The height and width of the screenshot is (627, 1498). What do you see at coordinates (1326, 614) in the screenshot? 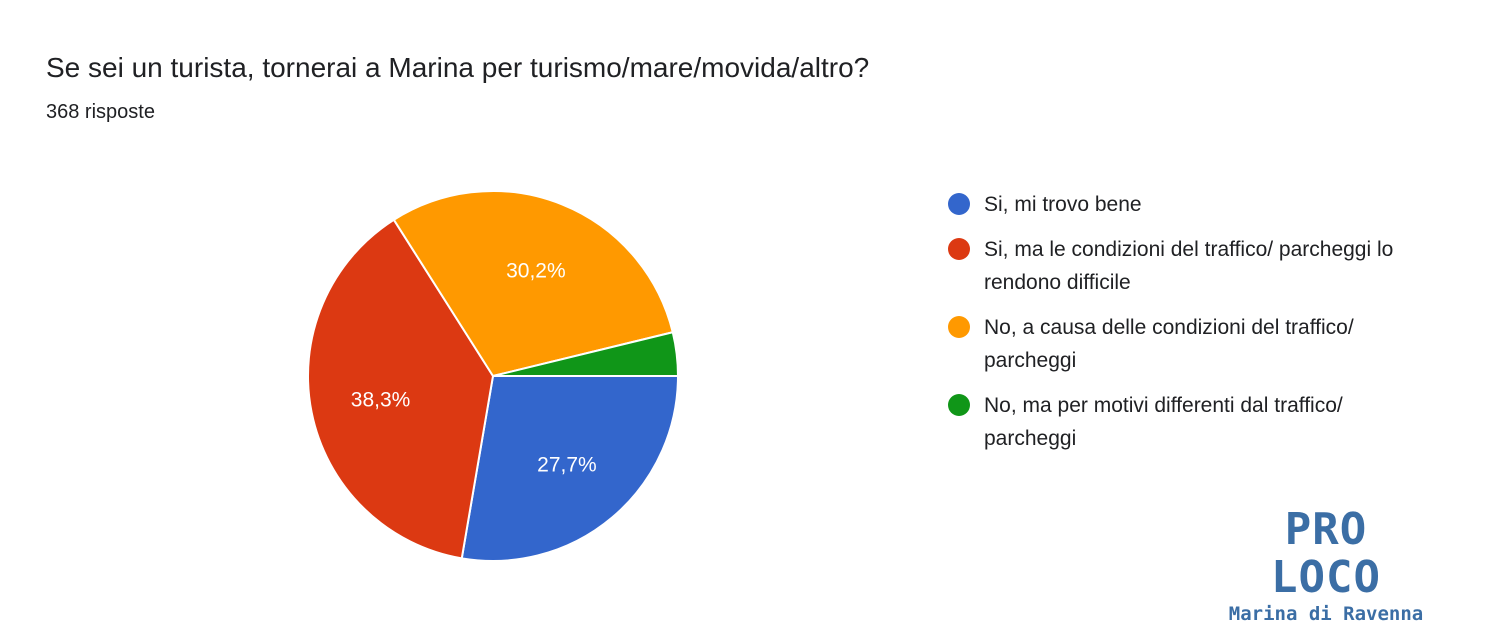
I see `logo-sub-text: Marina di Ravenna` at bounding box center [1326, 614].